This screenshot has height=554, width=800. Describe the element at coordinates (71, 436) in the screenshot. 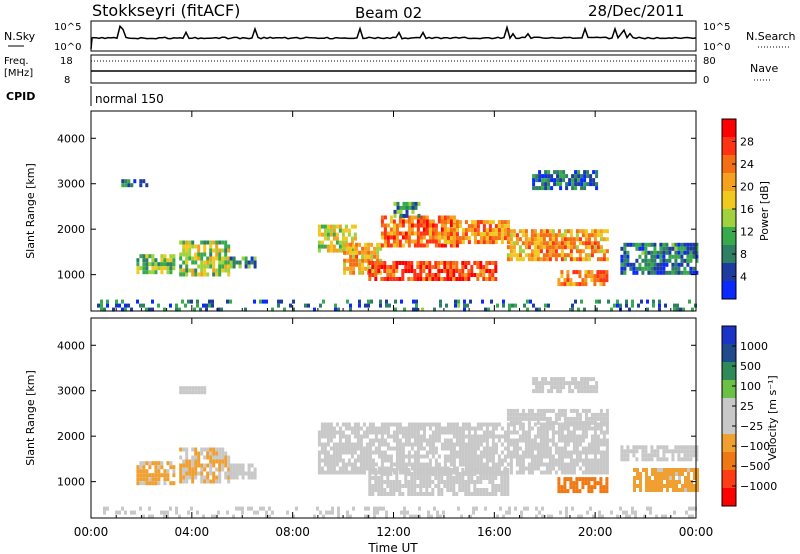

I see `velocity-ytick-label: 2000` at that location.